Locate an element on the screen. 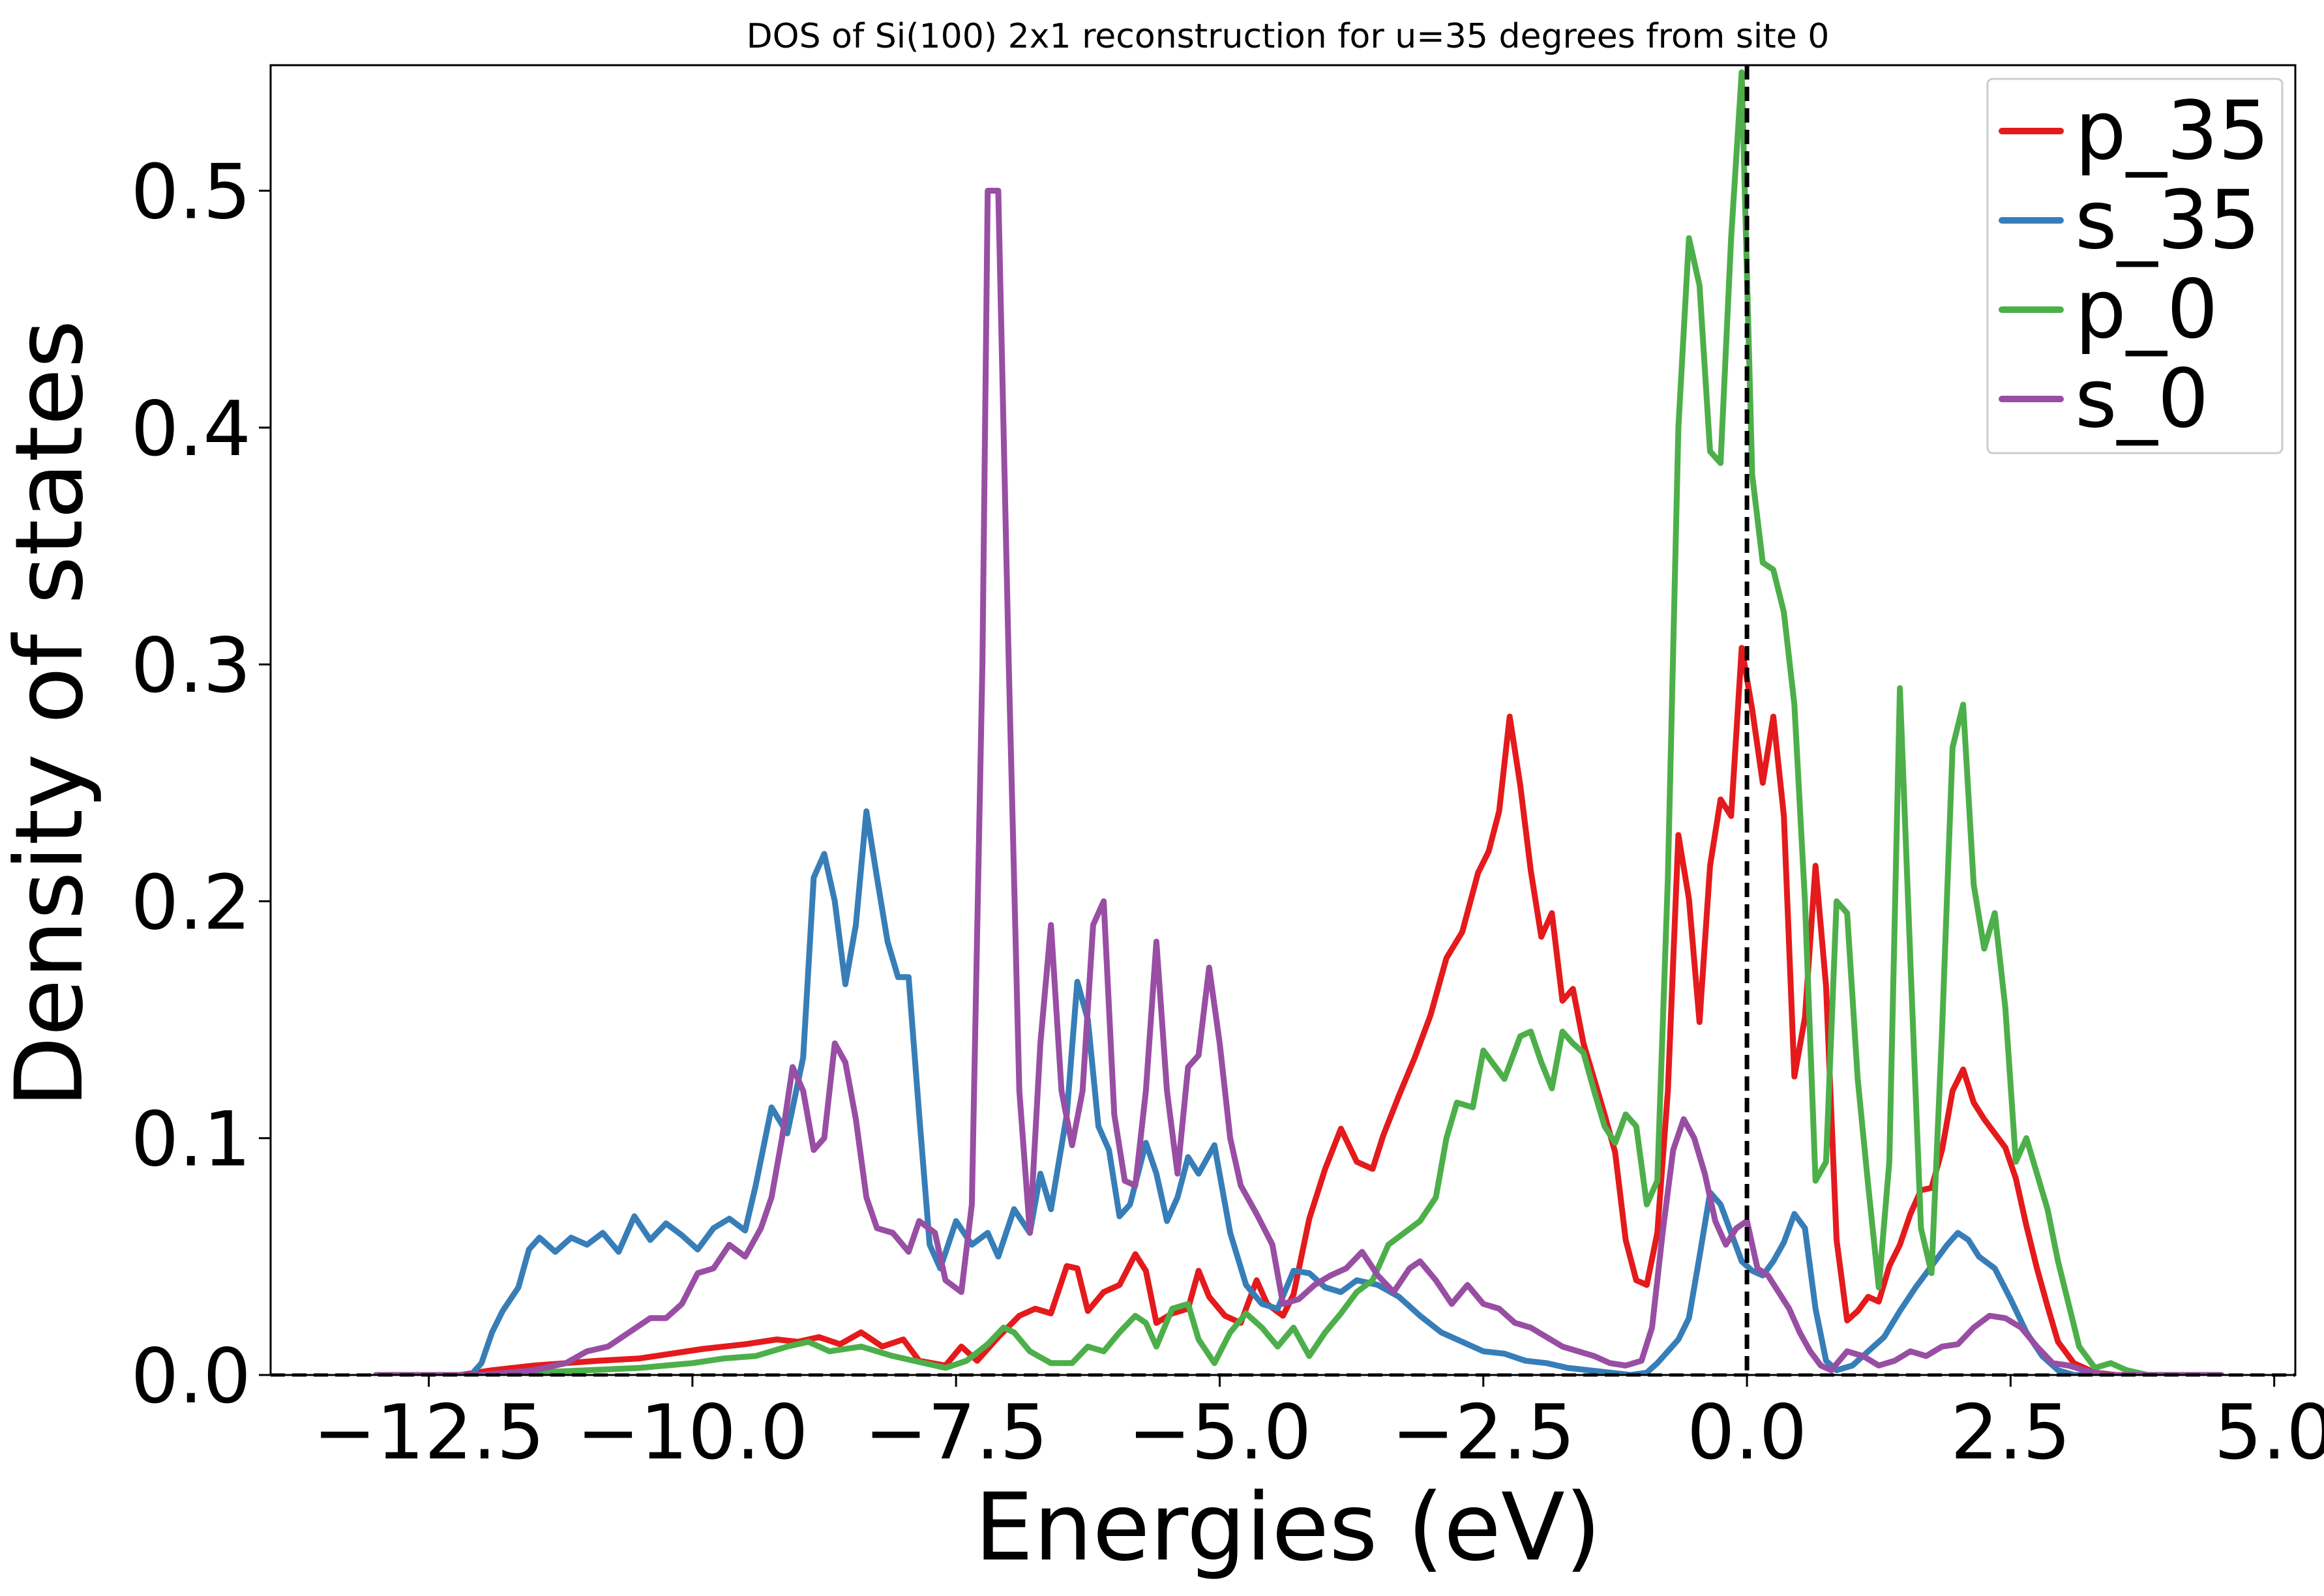  y-tick-label: 0.0 is located at coordinates (191, 1377).